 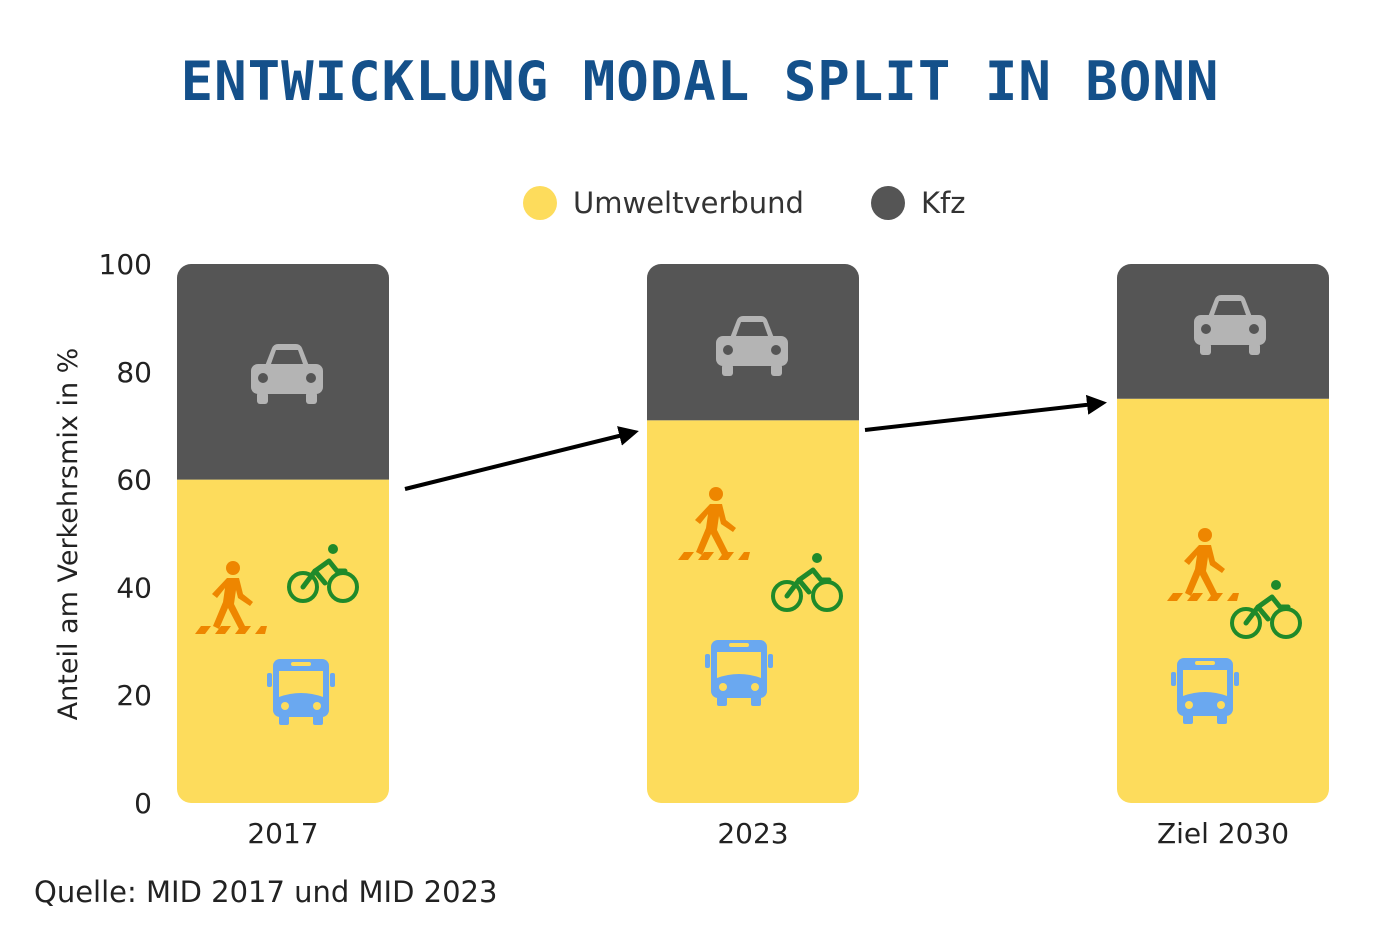 I want to click on legend: Umweltverbund Kfz, so click(x=744, y=203).